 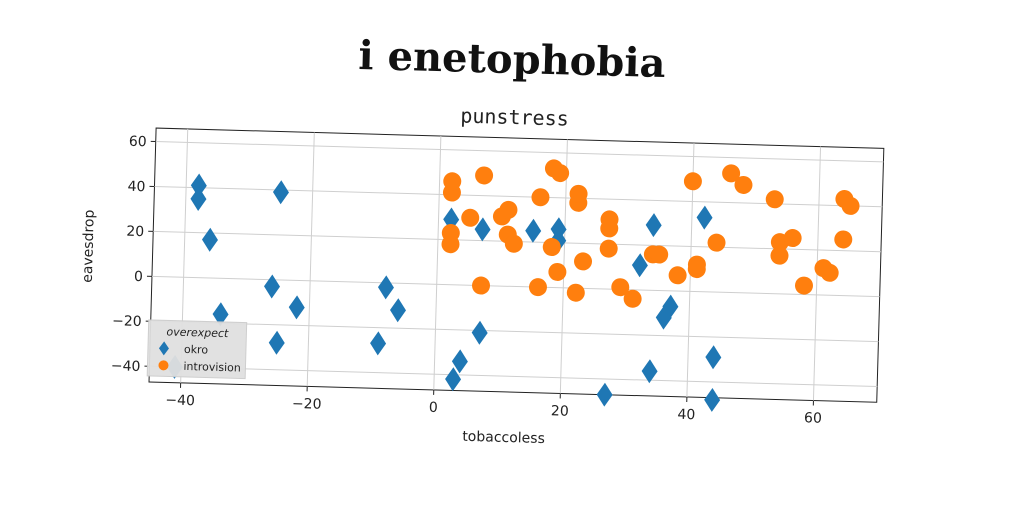 I want to click on legend-marker-okro, so click(x=163, y=348).